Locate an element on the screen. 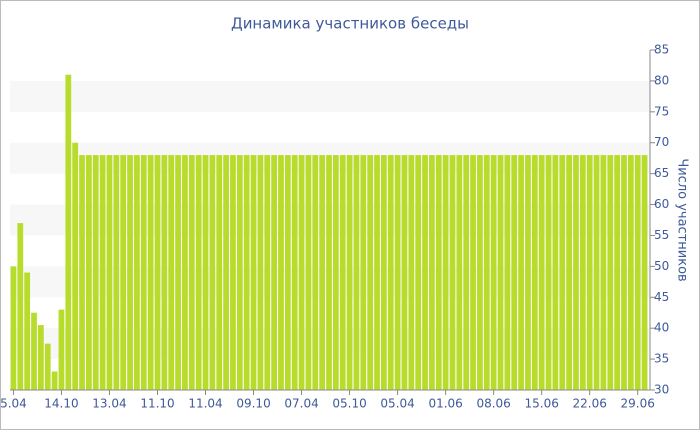 This screenshot has height=430, width=700. y-tick-label: 85 is located at coordinates (661, 50).